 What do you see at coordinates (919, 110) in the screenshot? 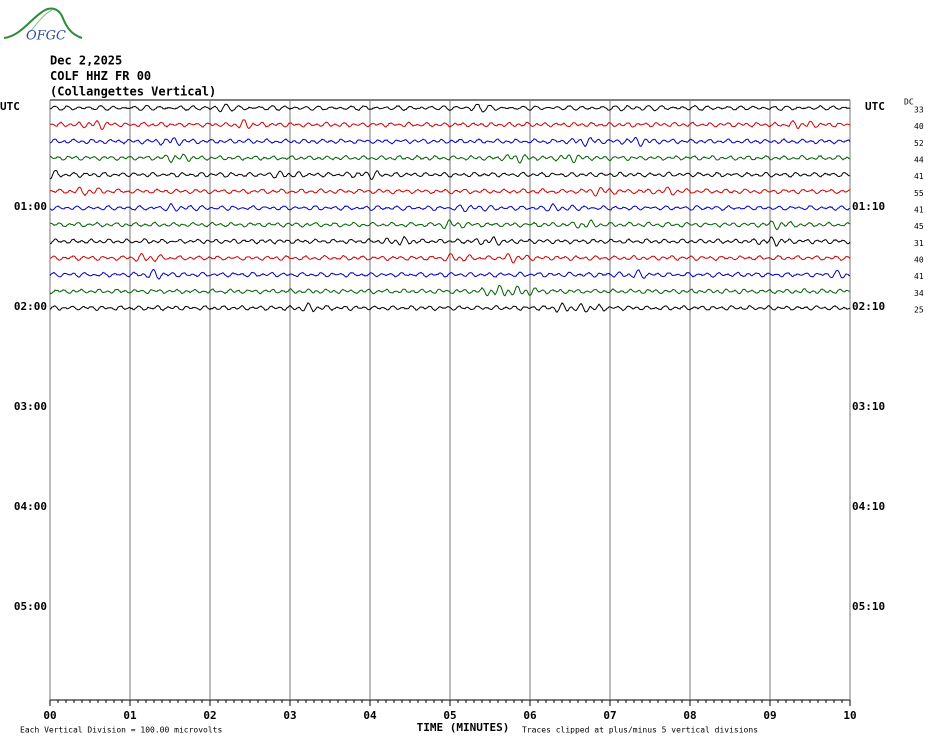
I see `dc-value: 33` at bounding box center [919, 110].